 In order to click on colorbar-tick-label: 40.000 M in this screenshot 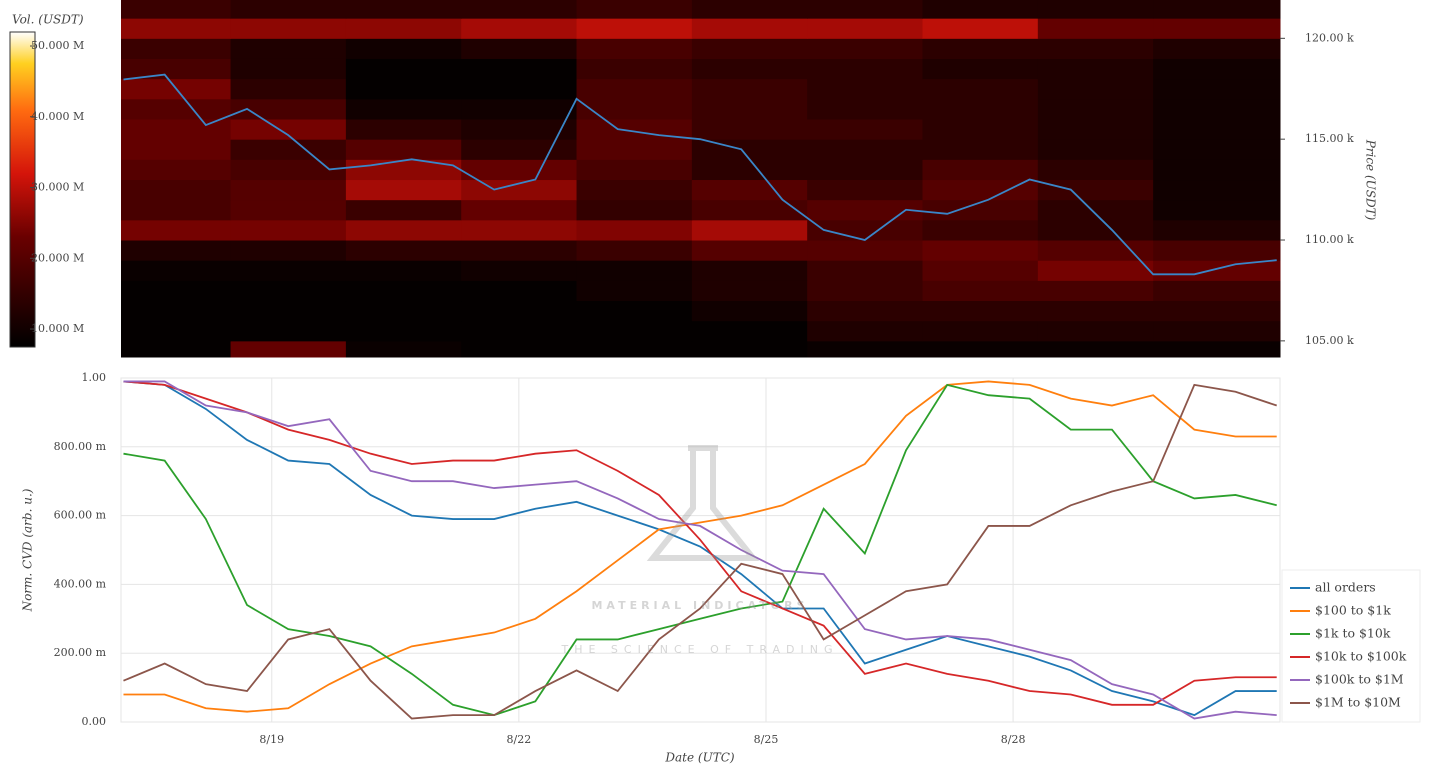, I will do `click(57, 116)`.